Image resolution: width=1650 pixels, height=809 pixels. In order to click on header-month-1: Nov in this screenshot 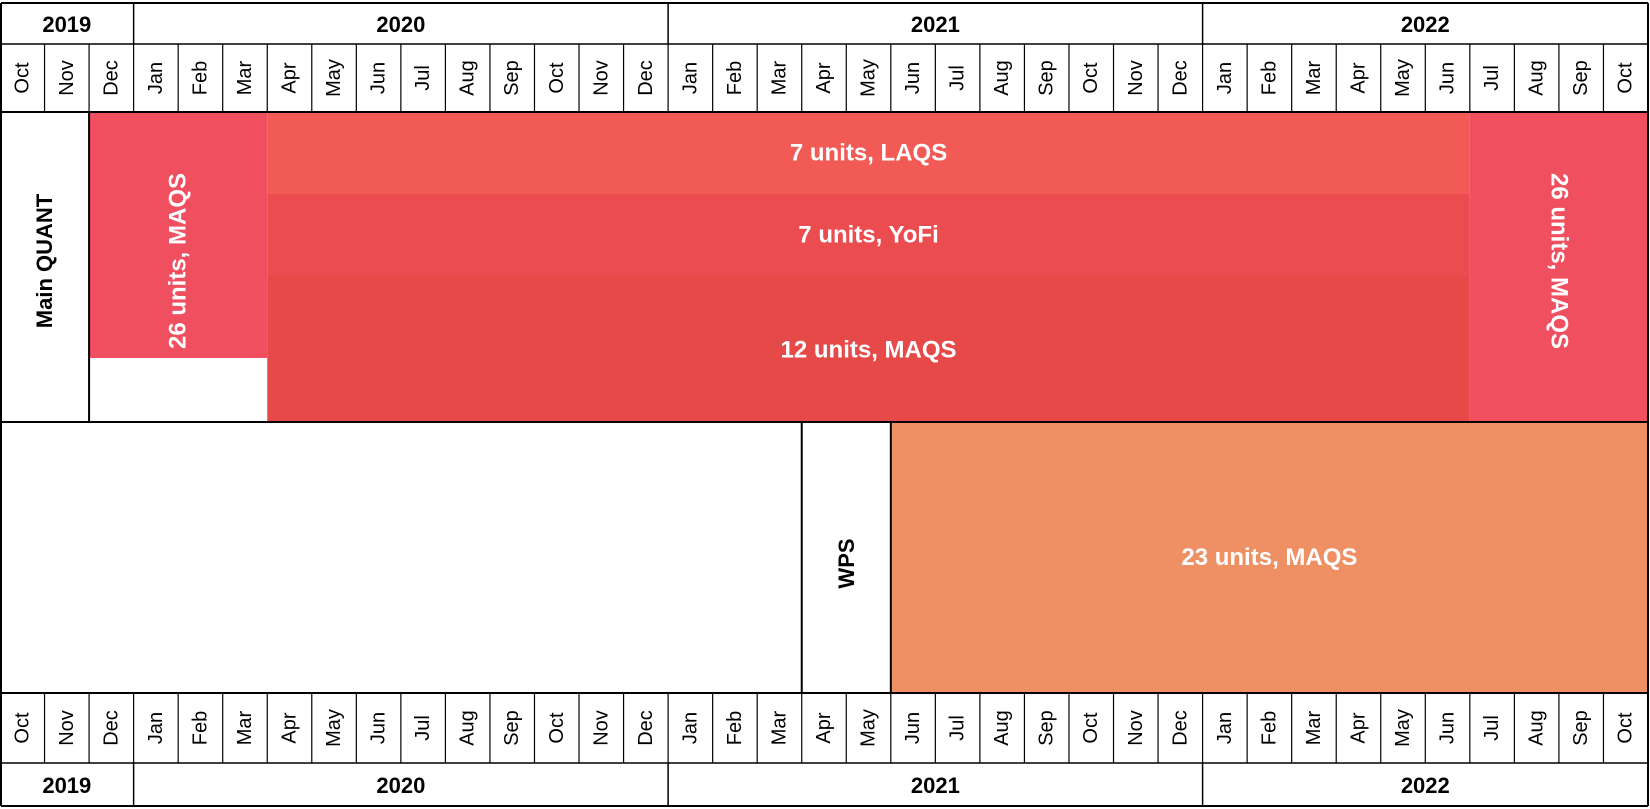, I will do `click(67, 78)`.